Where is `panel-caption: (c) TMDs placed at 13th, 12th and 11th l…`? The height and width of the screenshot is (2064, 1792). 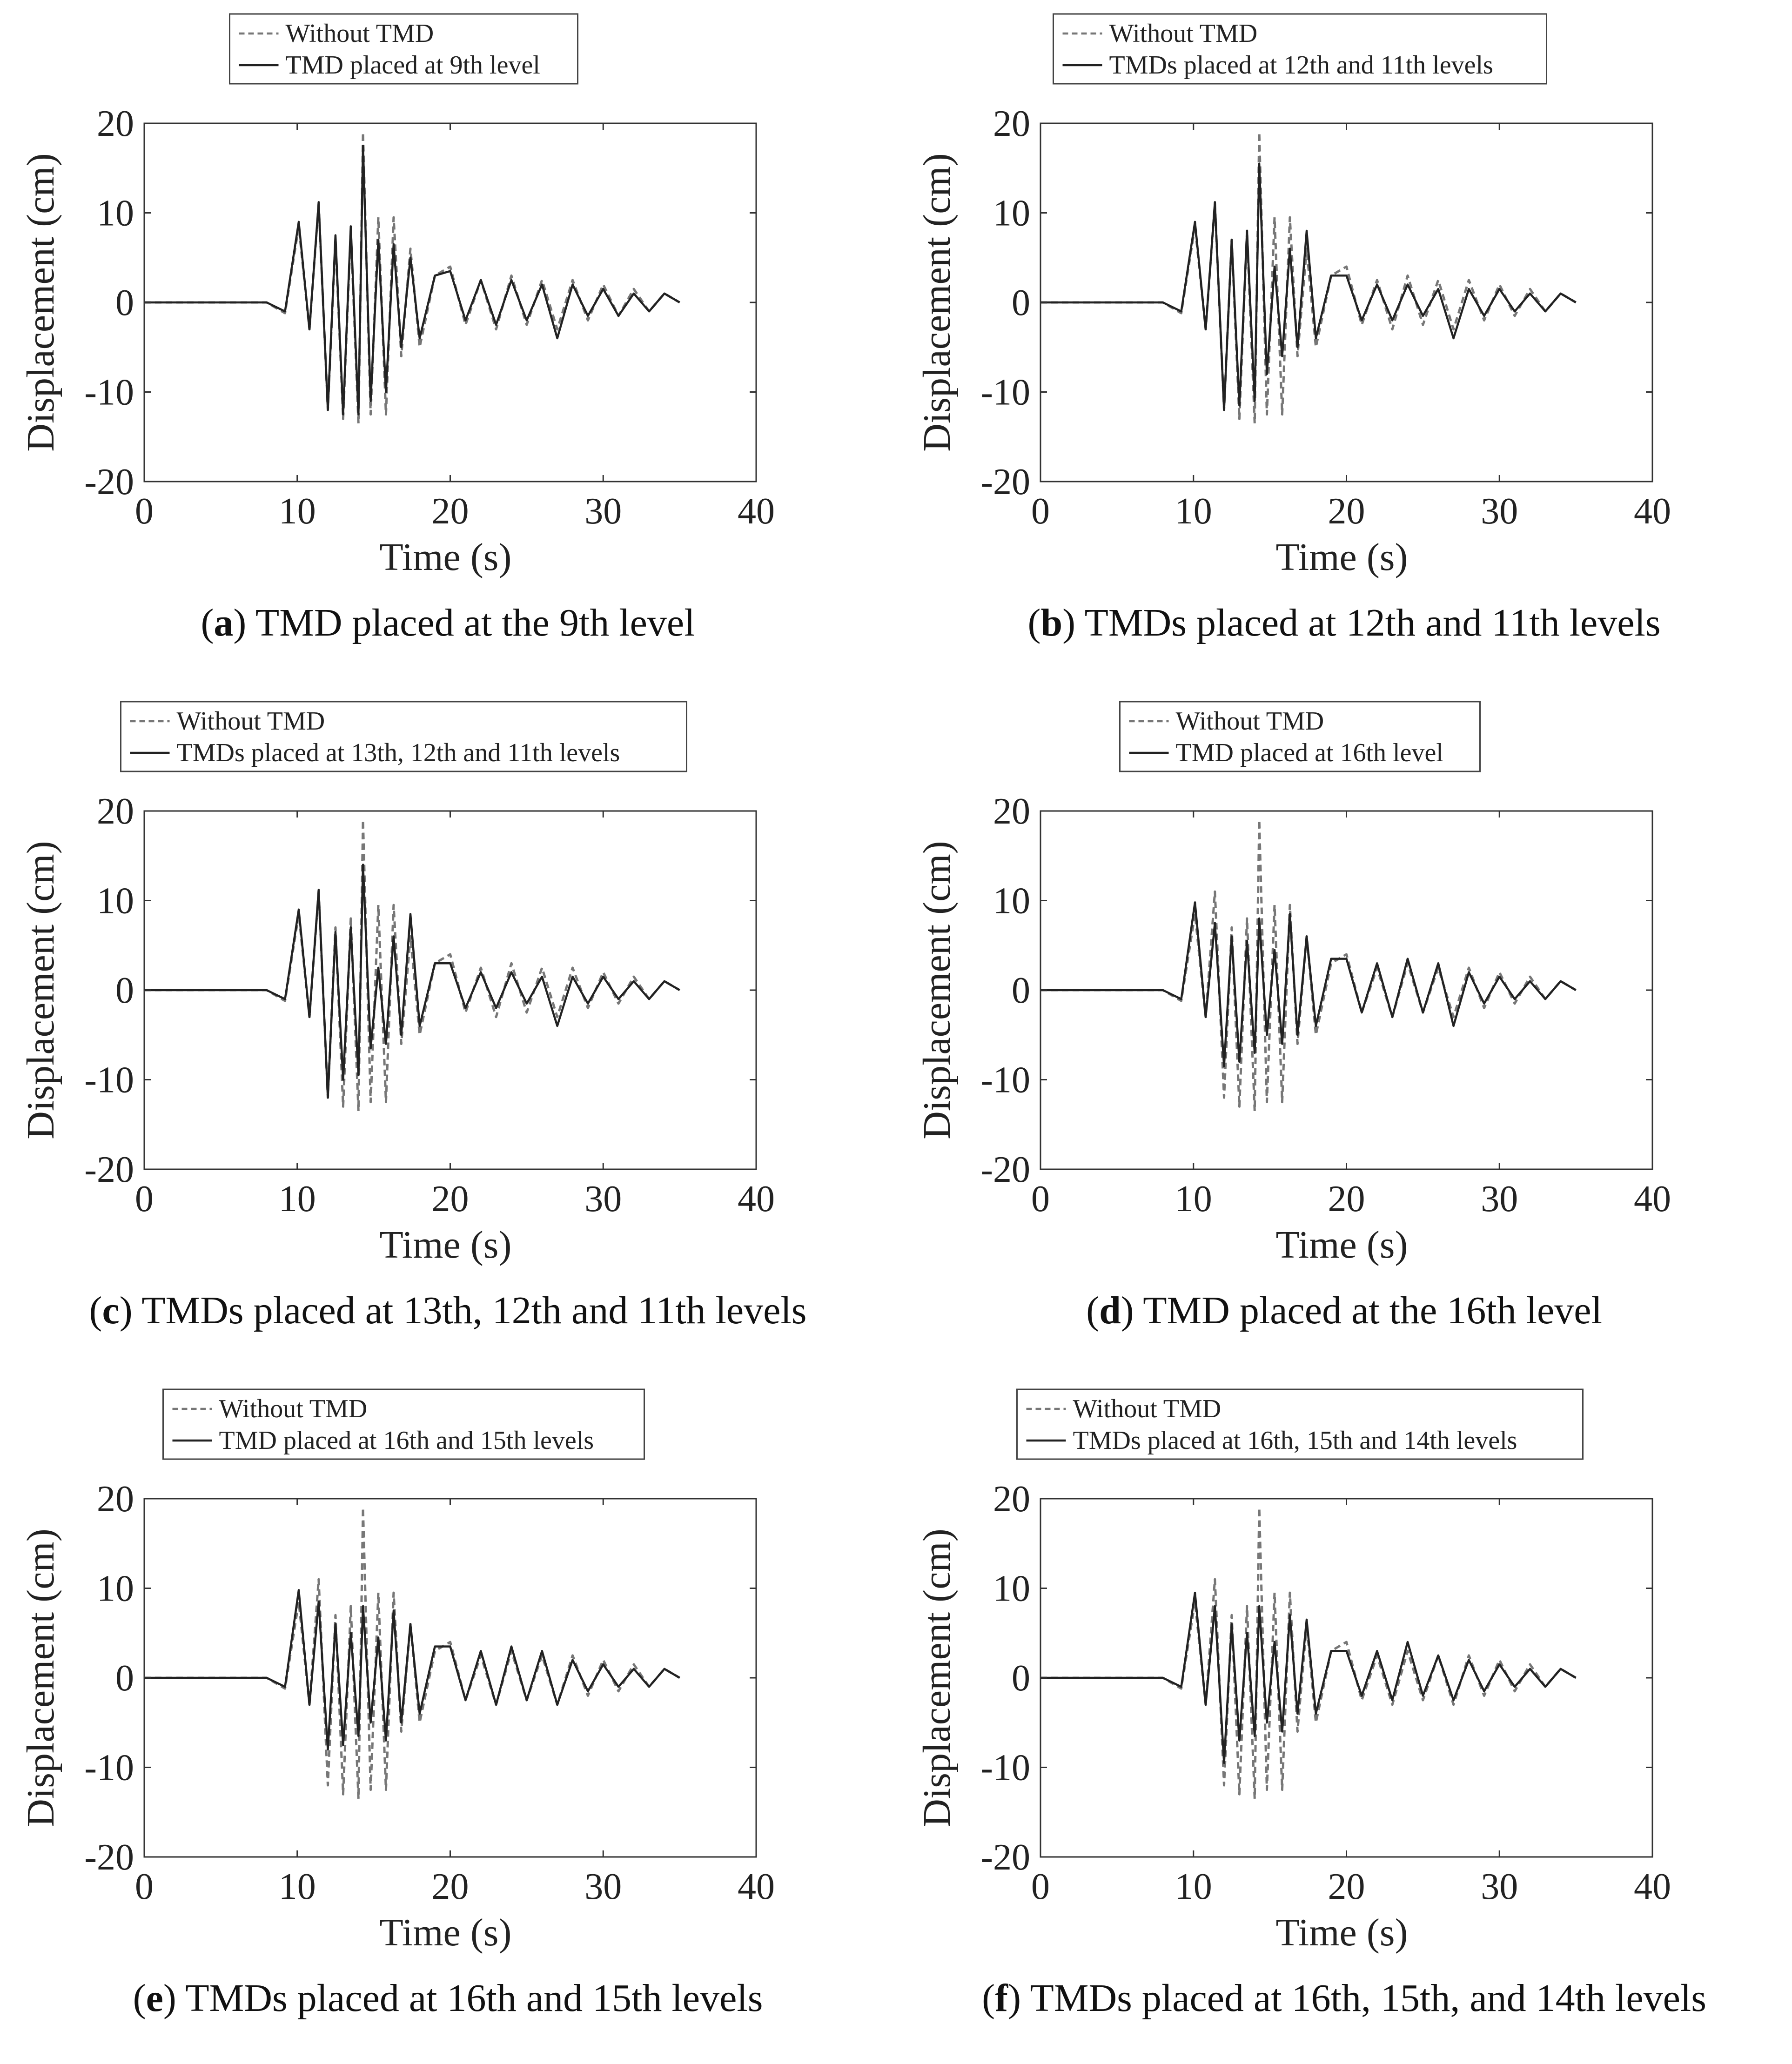 panel-caption: (c) TMDs placed at 13th, 12th and 11th l… is located at coordinates (448, 1310).